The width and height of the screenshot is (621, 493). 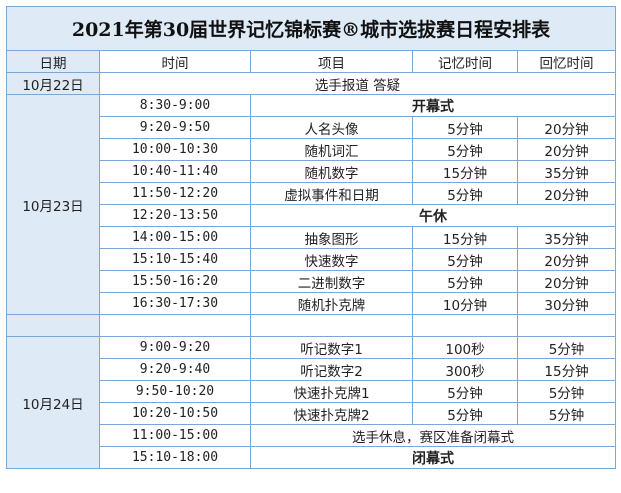 I want to click on memory-time-cell: 10分钟, so click(x=465, y=303).